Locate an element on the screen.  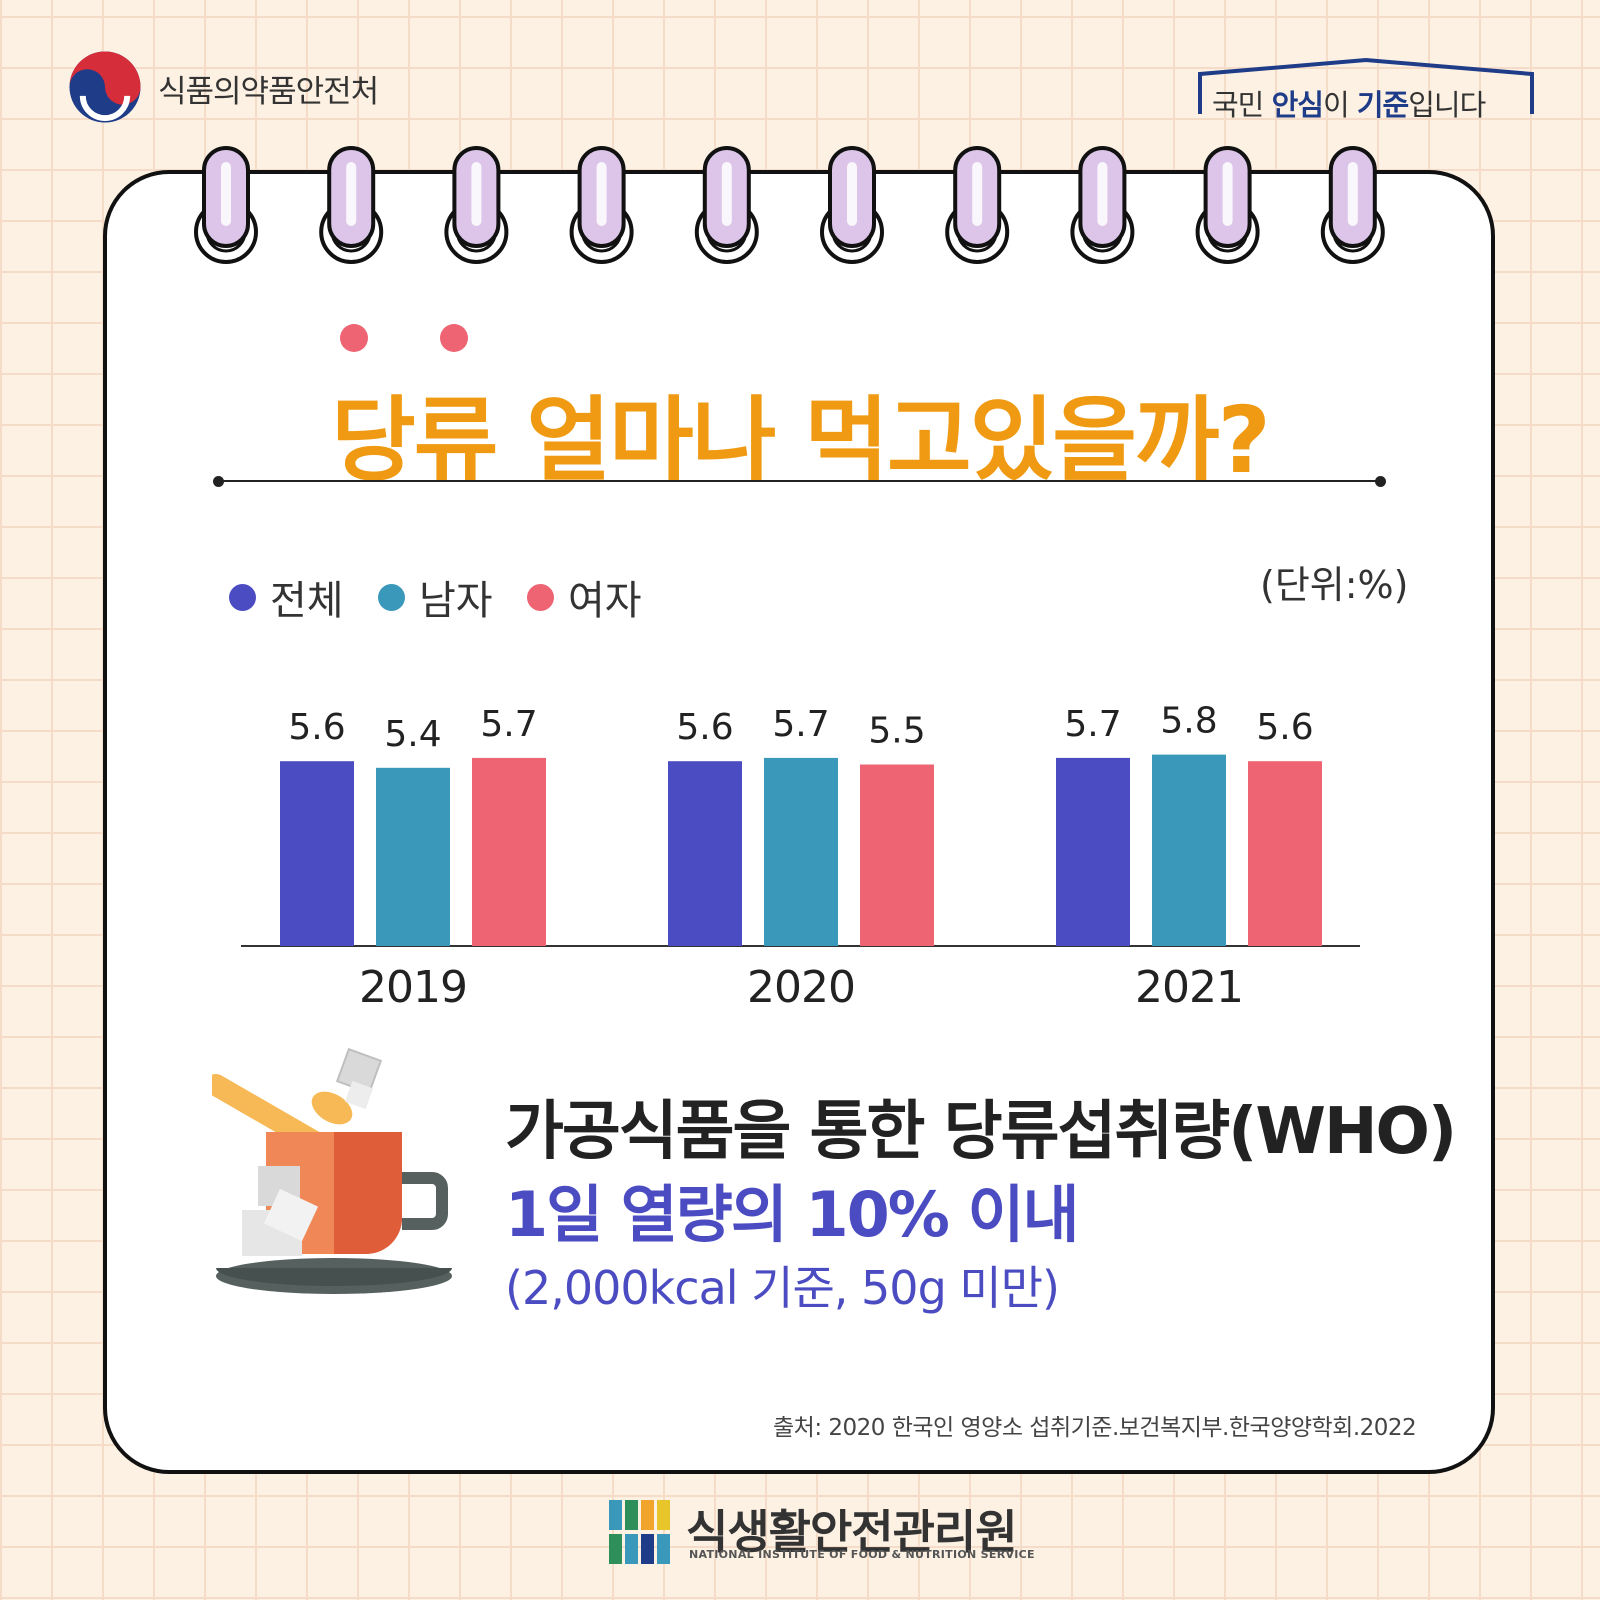
nifs-logo-icon is located at coordinates (639, 1532).